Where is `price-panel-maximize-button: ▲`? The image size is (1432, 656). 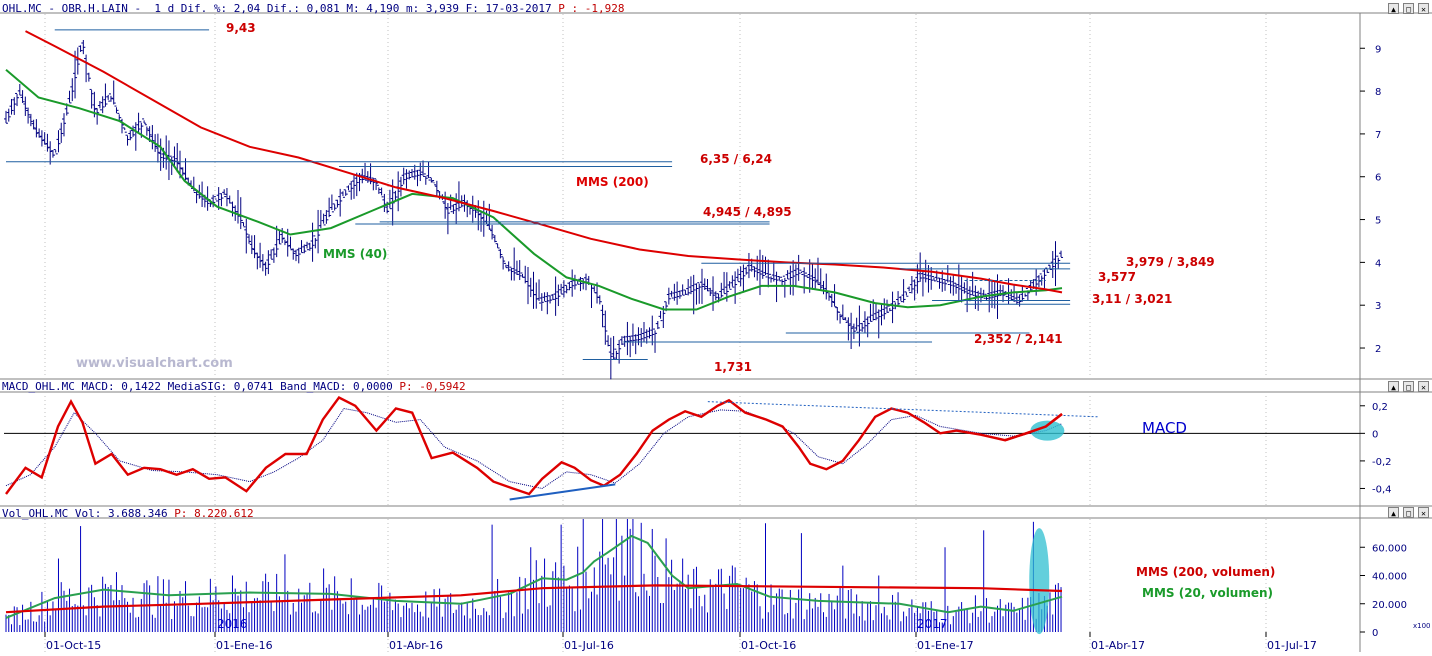
price-panel-maximize-button: ▲ is located at coordinates (1393, 8).